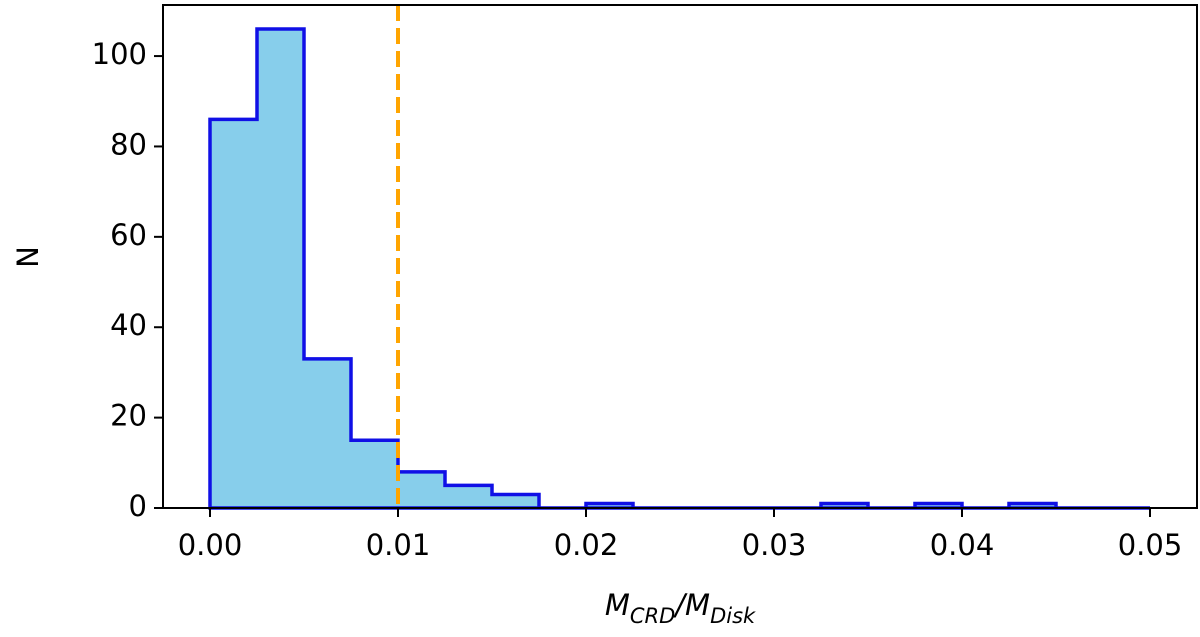 The height and width of the screenshot is (637, 1200). I want to click on y-axis-label: N, so click(28, 257).